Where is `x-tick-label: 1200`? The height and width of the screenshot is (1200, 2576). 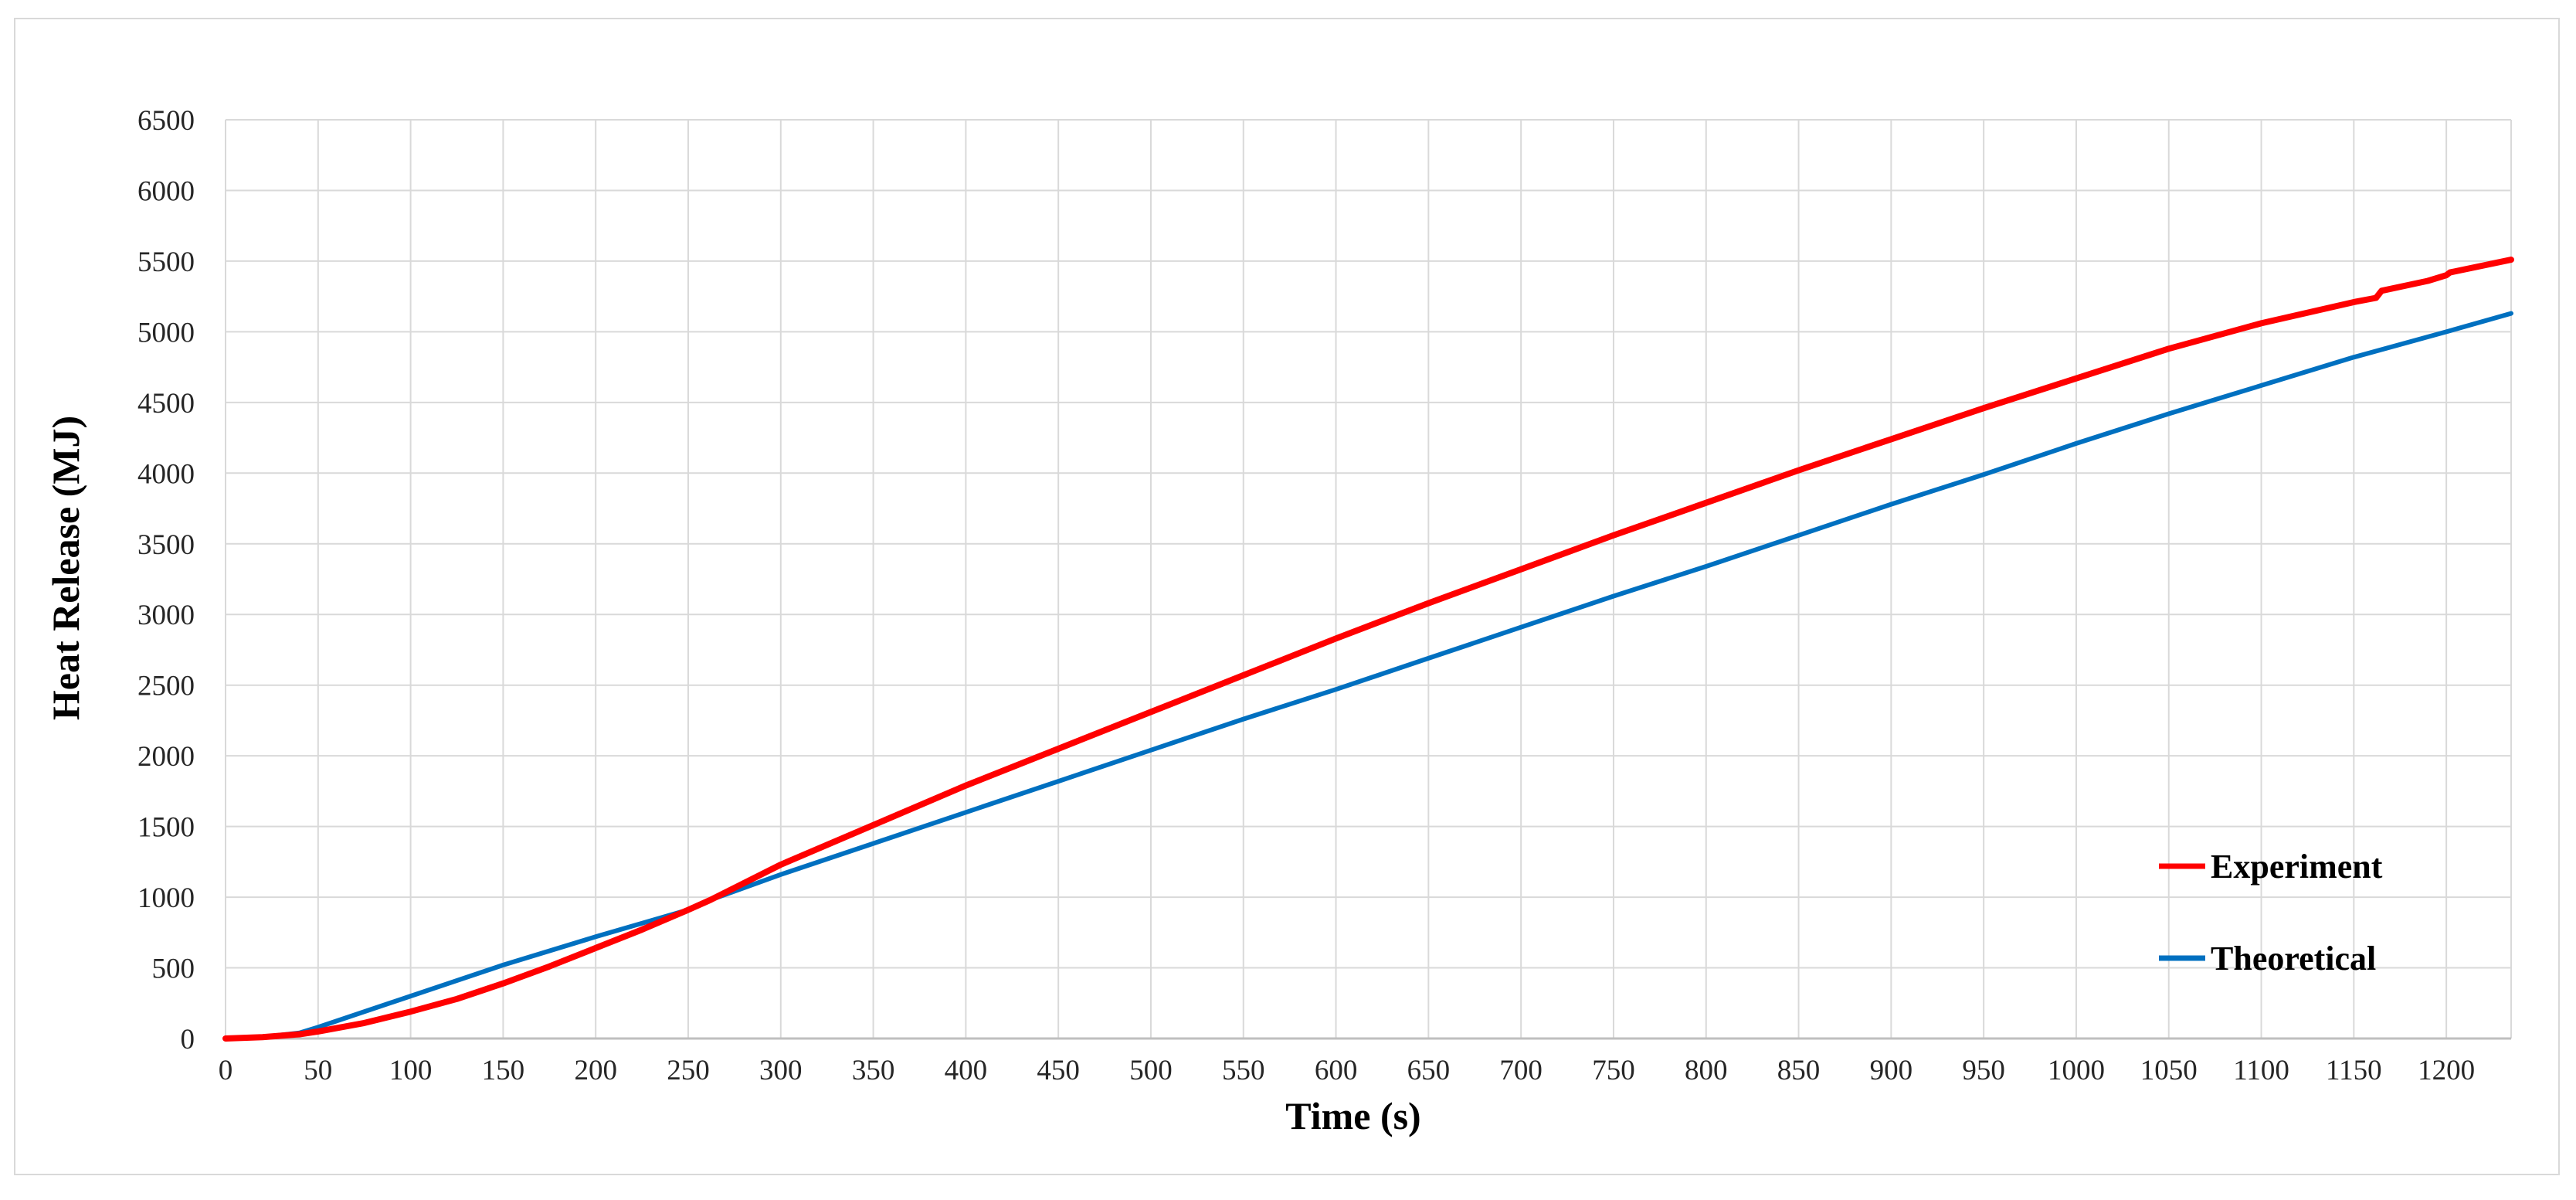 x-tick-label: 1200 is located at coordinates (2446, 1070).